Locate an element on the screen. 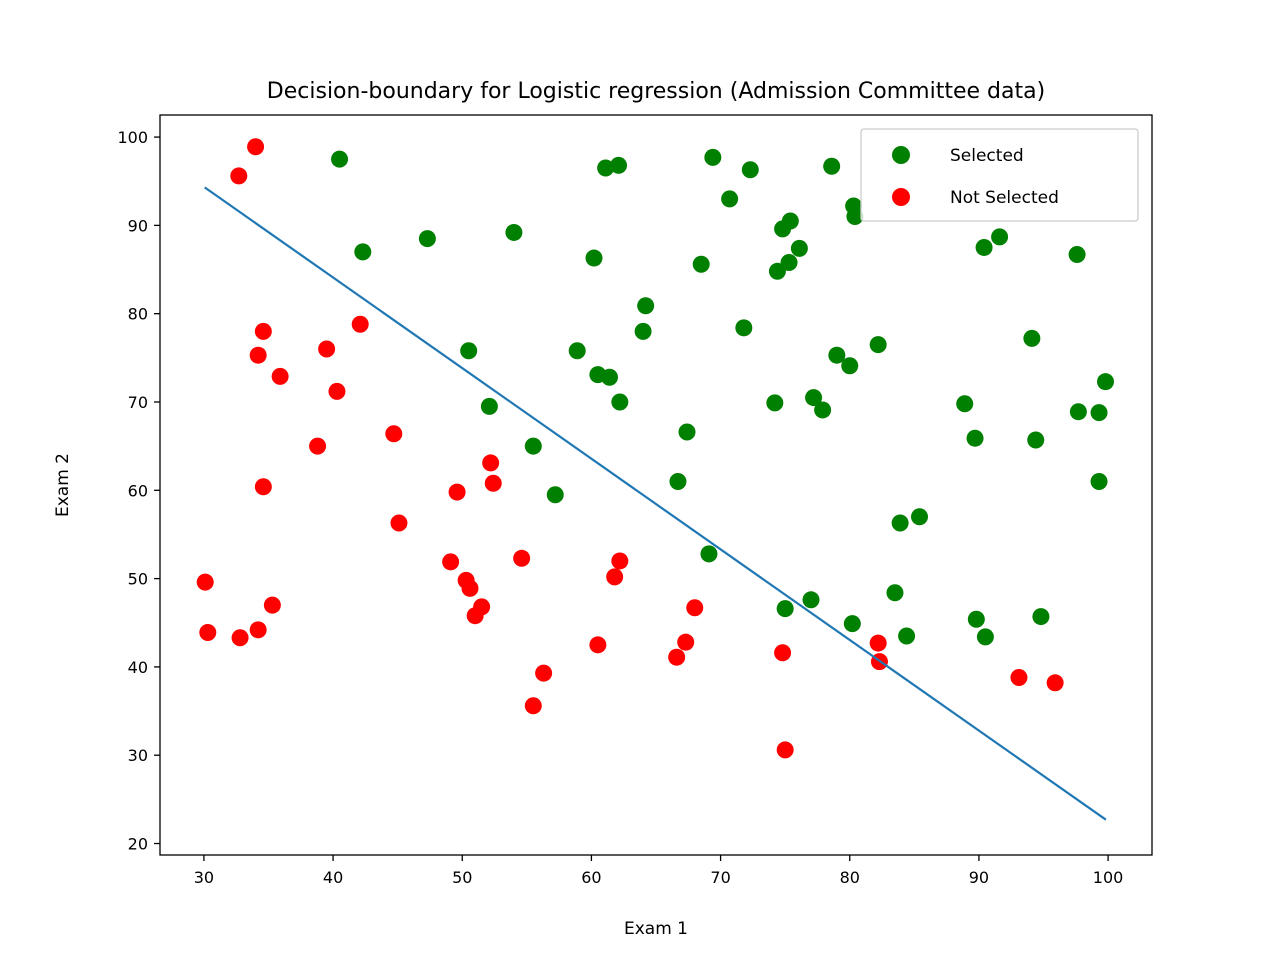 The width and height of the screenshot is (1280, 960). x-tick-label: 90 is located at coordinates (979, 877).